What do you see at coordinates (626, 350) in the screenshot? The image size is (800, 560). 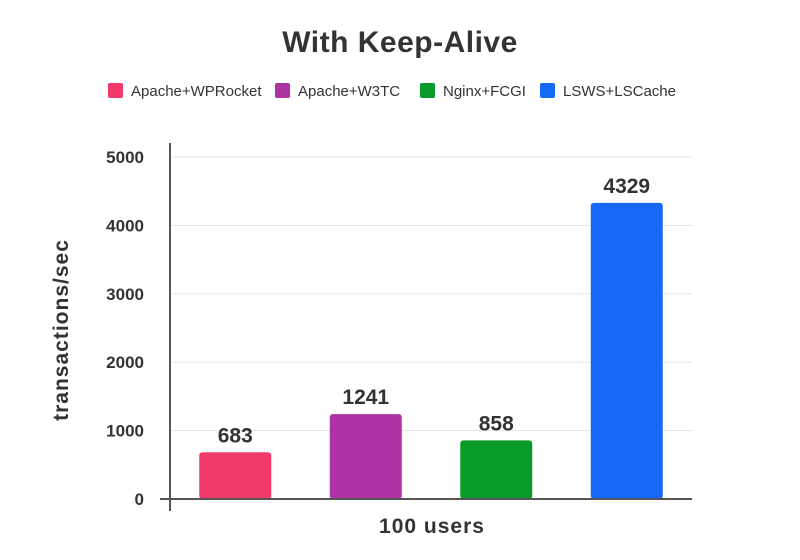 I see `bar-lsws-lscache` at bounding box center [626, 350].